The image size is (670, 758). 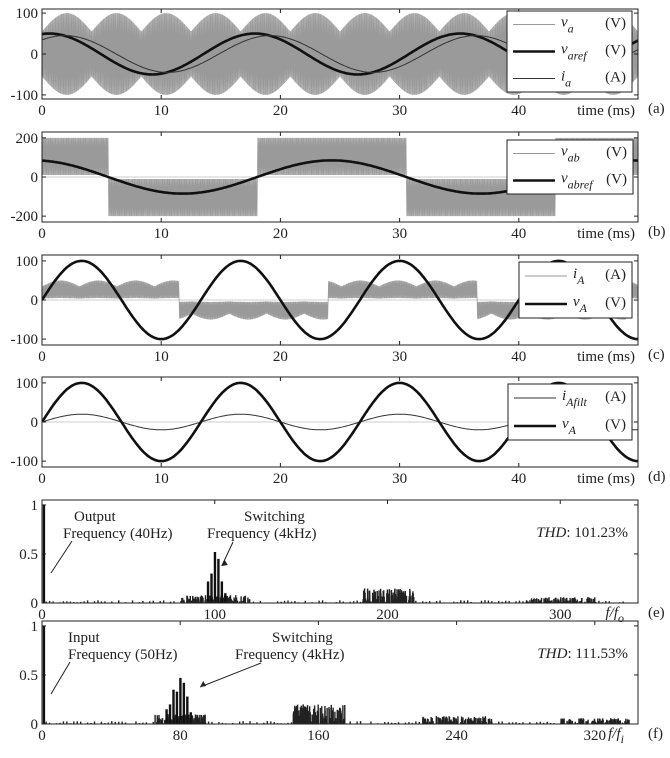 I want to click on annotation-arrow, so click(x=227, y=554).